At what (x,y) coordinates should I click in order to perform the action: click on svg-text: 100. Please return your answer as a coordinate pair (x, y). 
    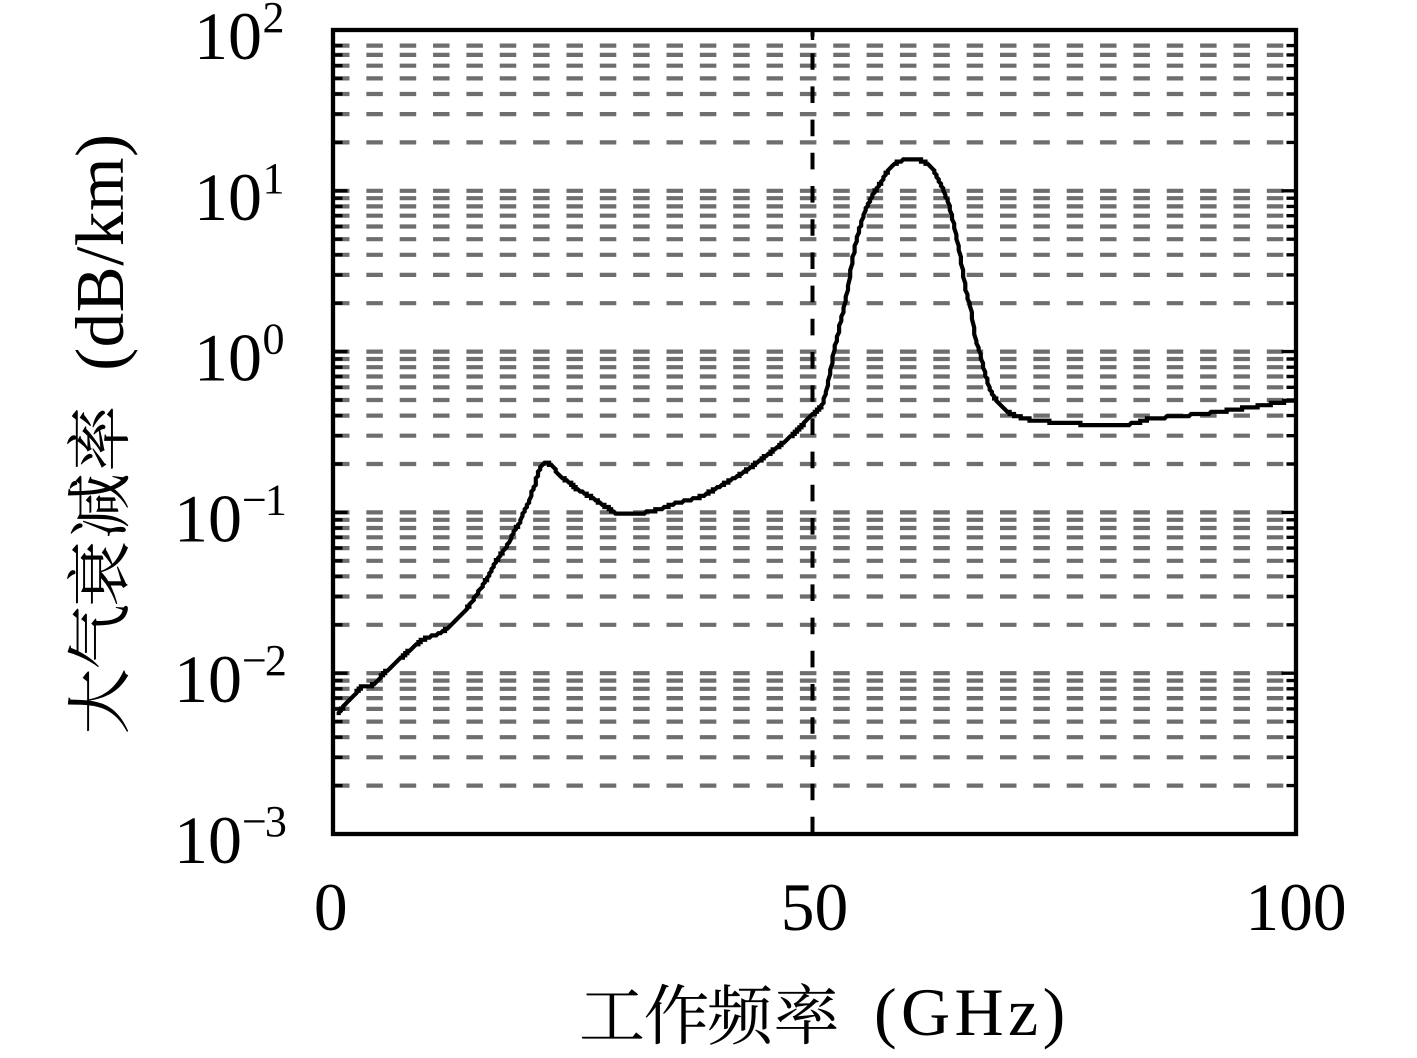
    Looking at the image, I should click on (1295, 907).